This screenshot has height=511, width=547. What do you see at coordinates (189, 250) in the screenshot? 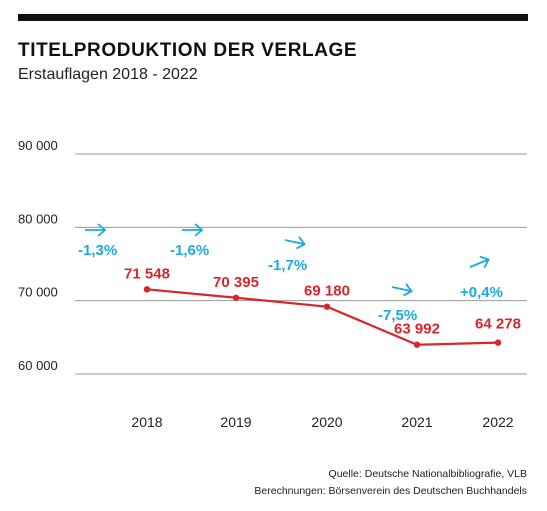
I see `change-label: -1,6%` at bounding box center [189, 250].